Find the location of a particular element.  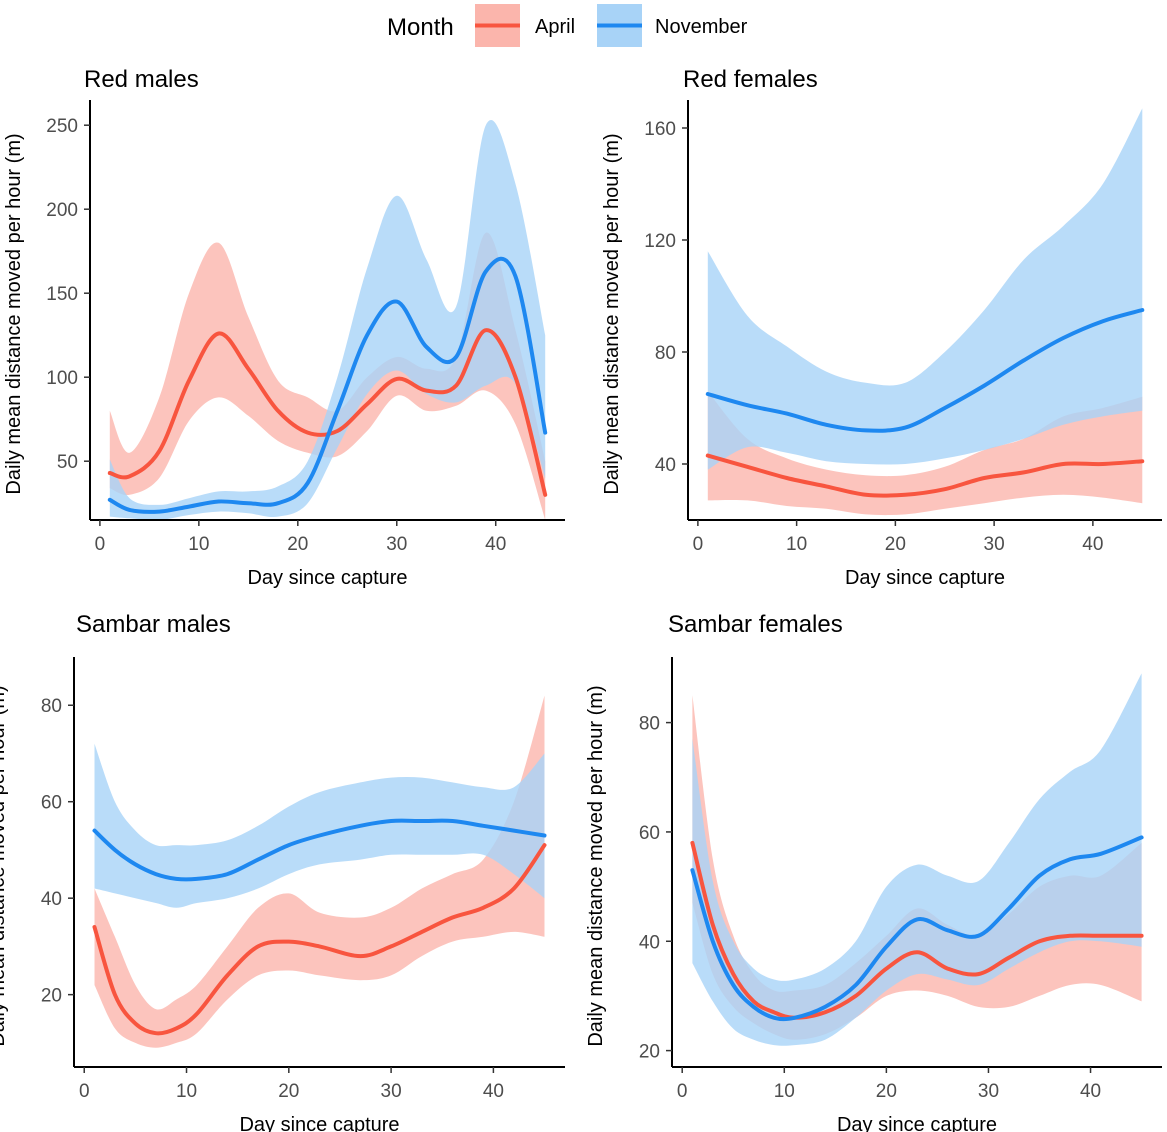

legend: Month April November is located at coordinates (567, 25).